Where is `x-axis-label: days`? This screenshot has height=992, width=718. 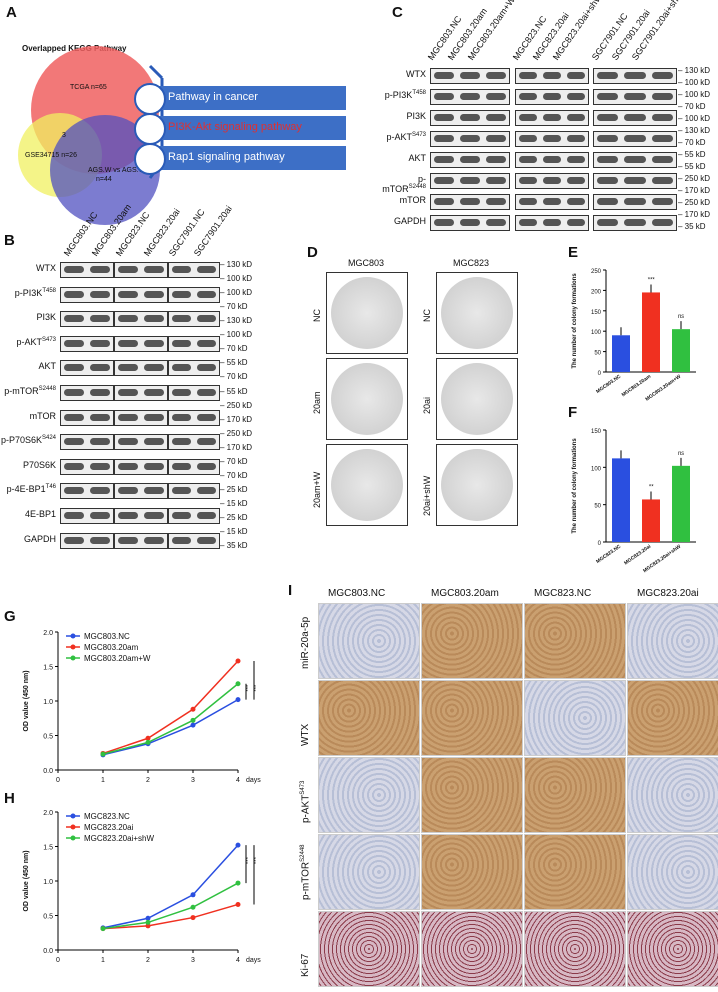
x-axis-label: days is located at coordinates (253, 960).